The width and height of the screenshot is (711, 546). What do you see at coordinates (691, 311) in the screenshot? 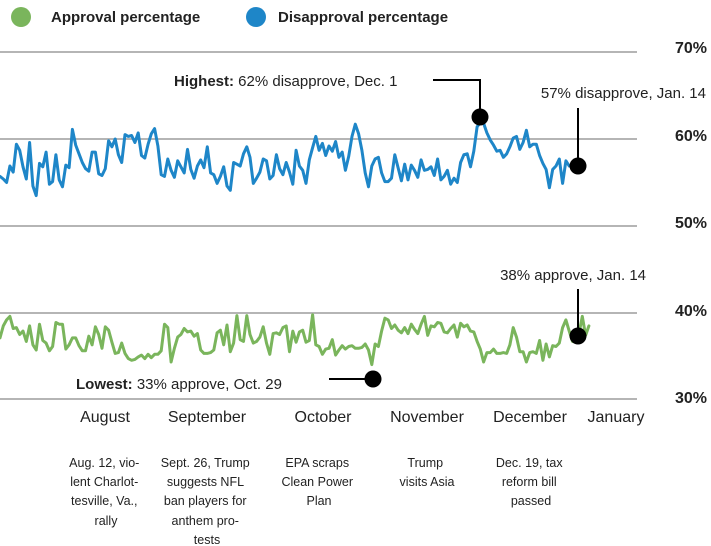
I see `ytick-40: 40%` at bounding box center [691, 311].